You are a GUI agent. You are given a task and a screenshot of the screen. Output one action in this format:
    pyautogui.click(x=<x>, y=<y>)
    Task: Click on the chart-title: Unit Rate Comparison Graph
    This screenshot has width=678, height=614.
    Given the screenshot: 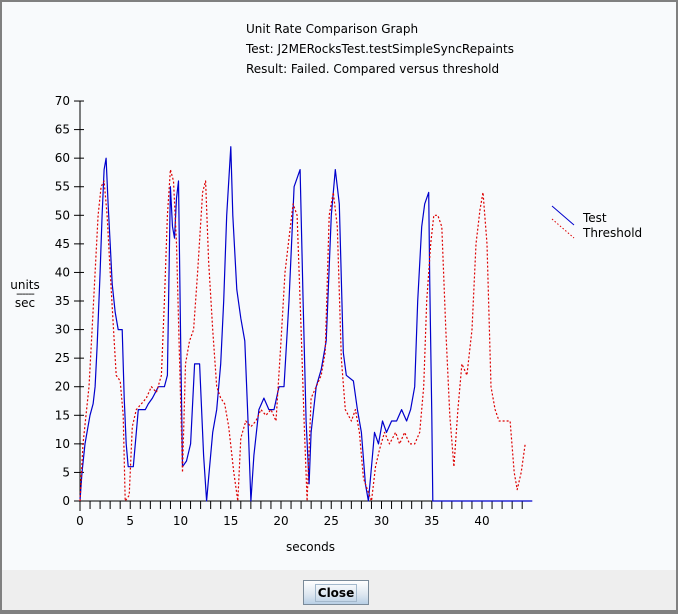 What is the action you would take?
    pyautogui.click(x=332, y=29)
    